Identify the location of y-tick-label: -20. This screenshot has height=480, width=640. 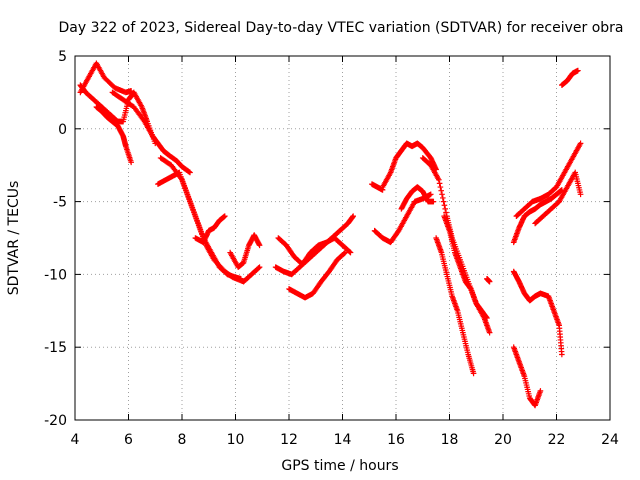
(55, 421).